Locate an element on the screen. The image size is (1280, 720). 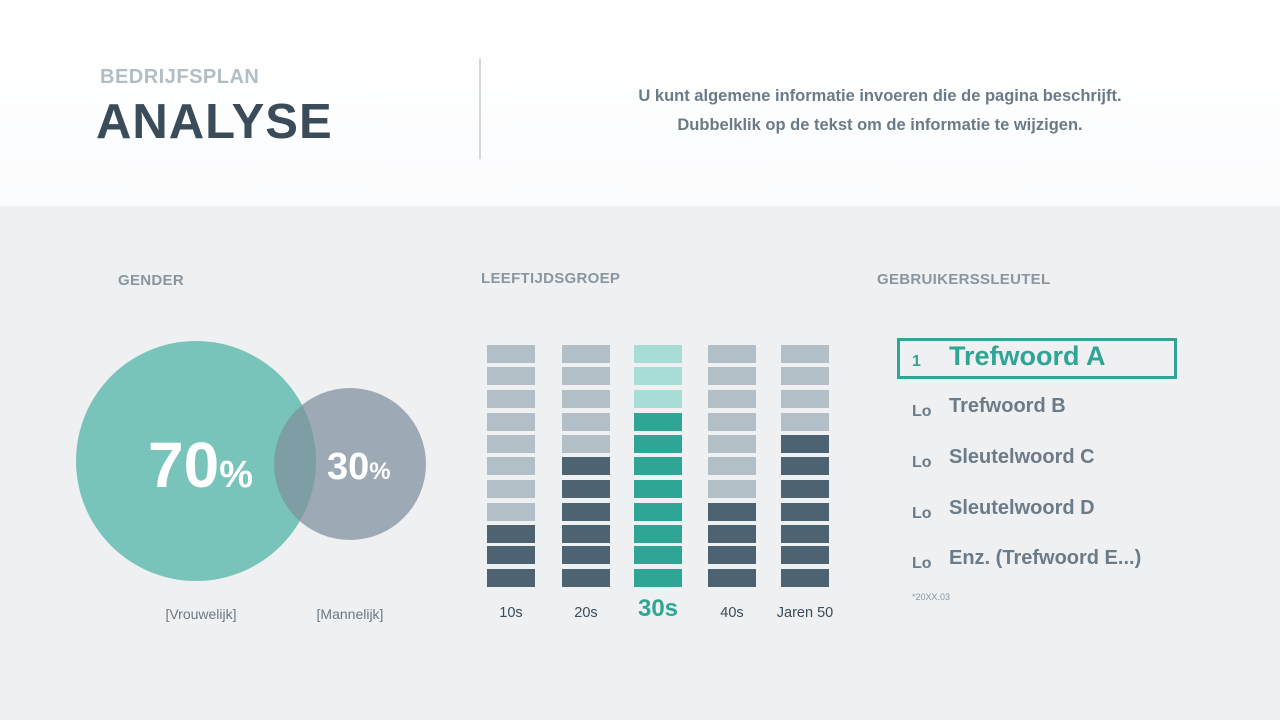
age-label-jaren-50: Jaren 50 is located at coordinates (805, 613).